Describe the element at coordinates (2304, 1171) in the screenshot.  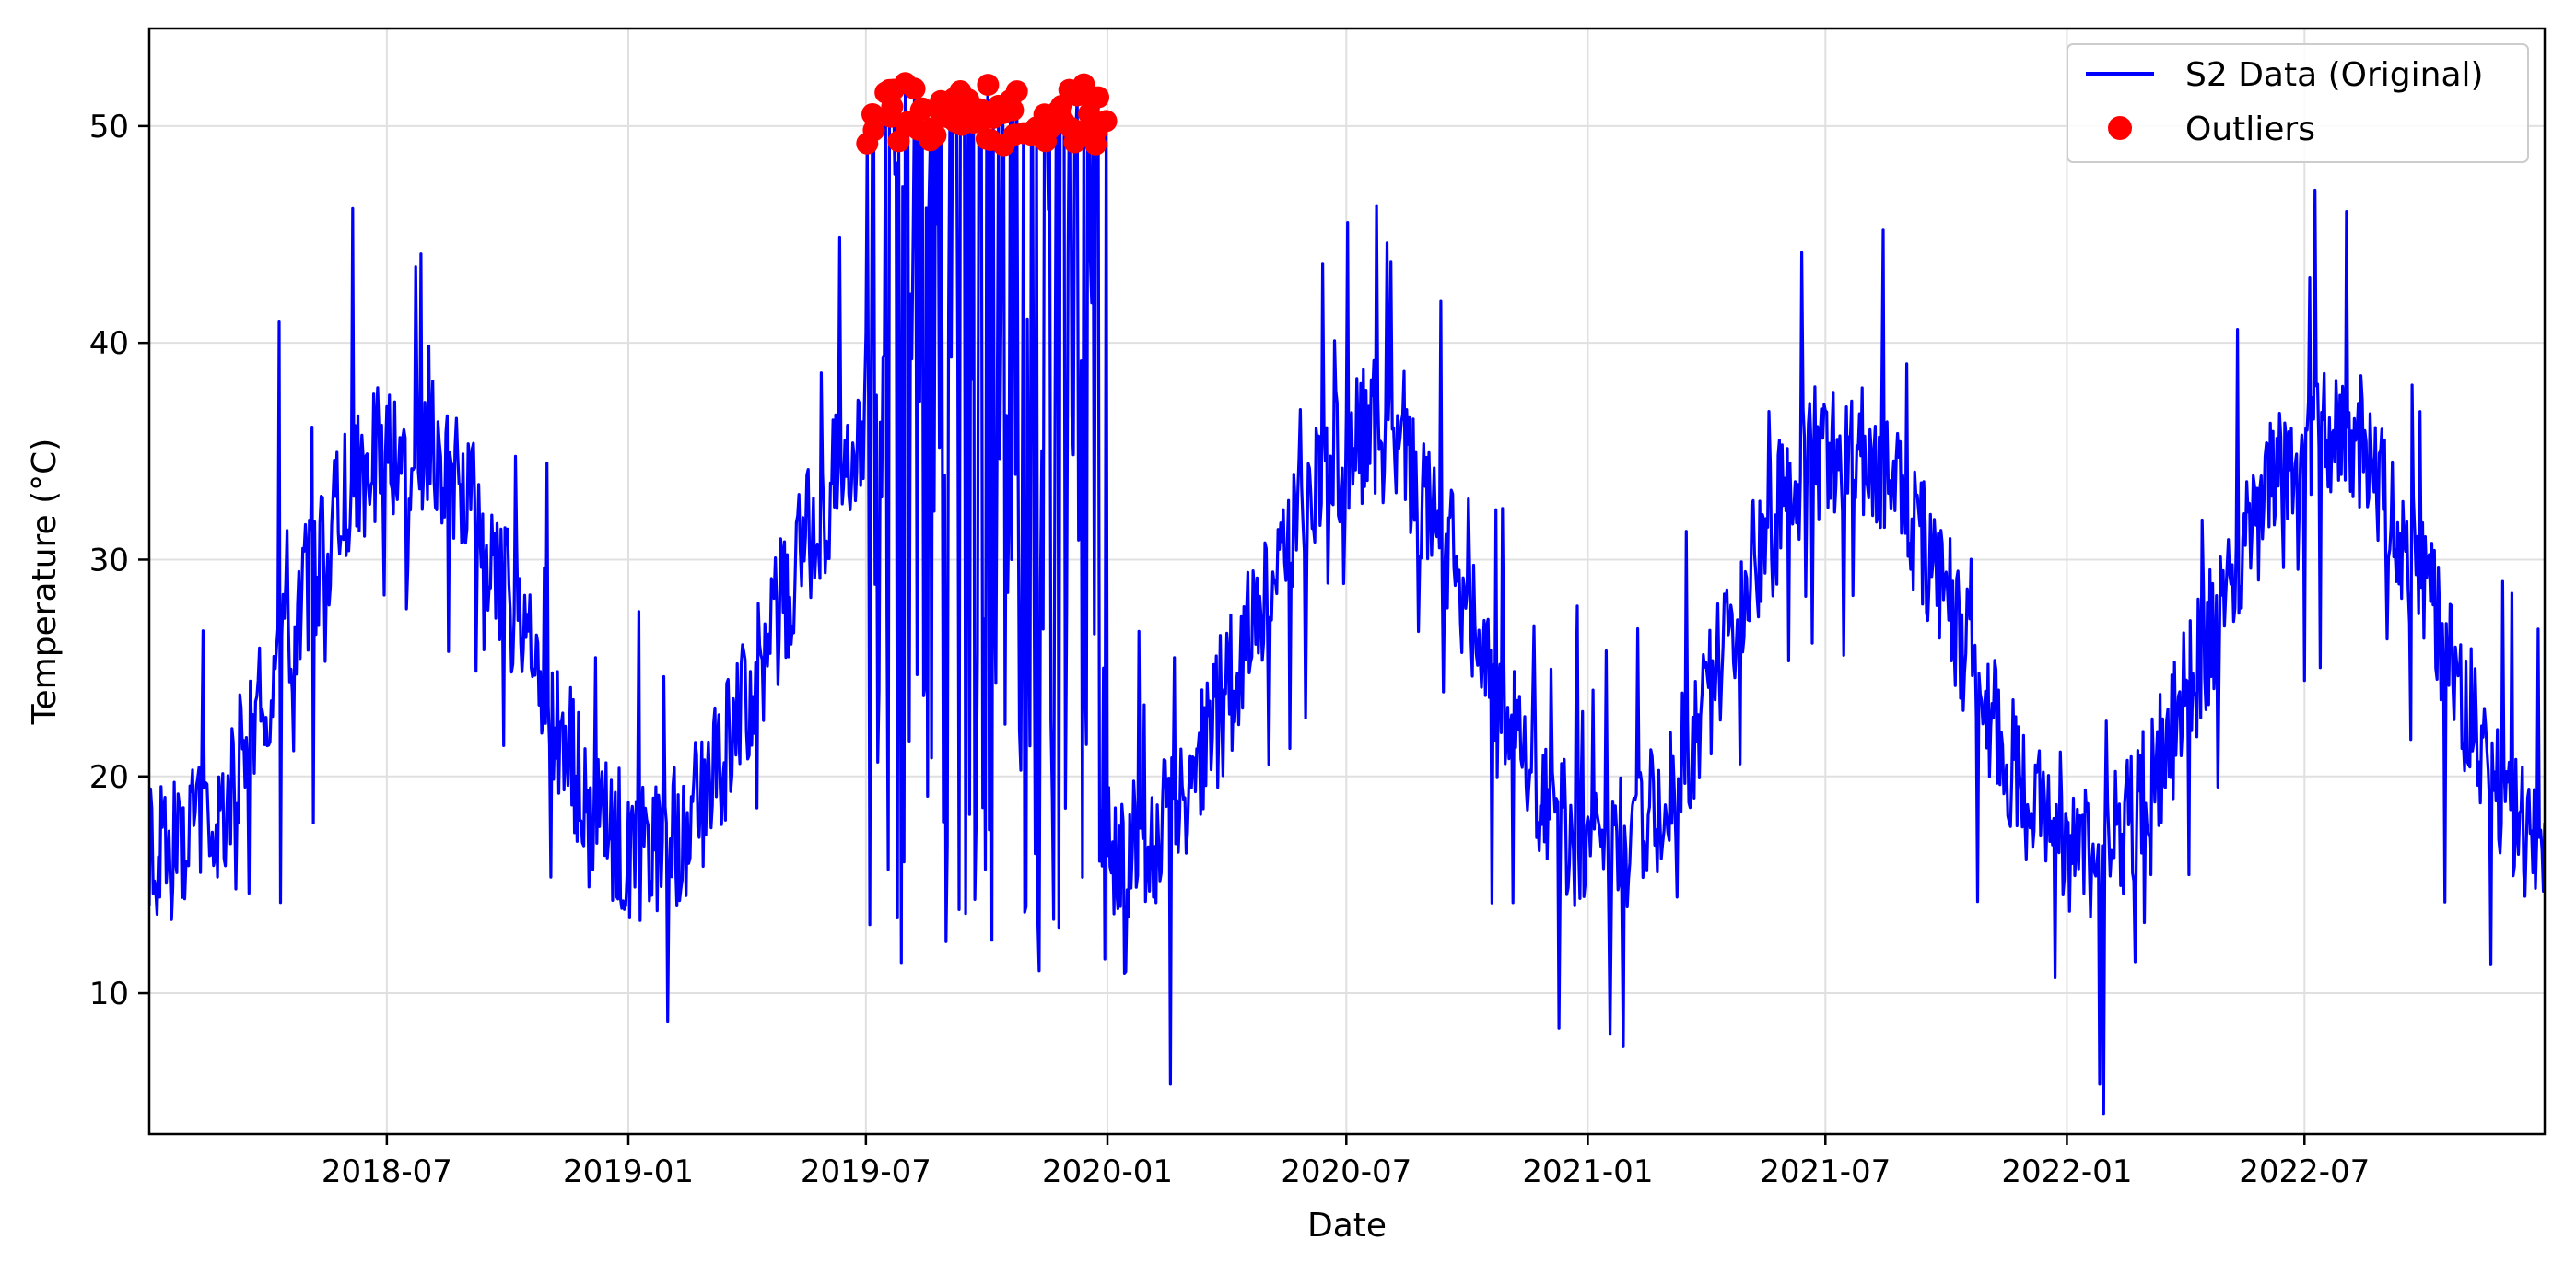
I see `x-tick-label: 2022-07` at that location.